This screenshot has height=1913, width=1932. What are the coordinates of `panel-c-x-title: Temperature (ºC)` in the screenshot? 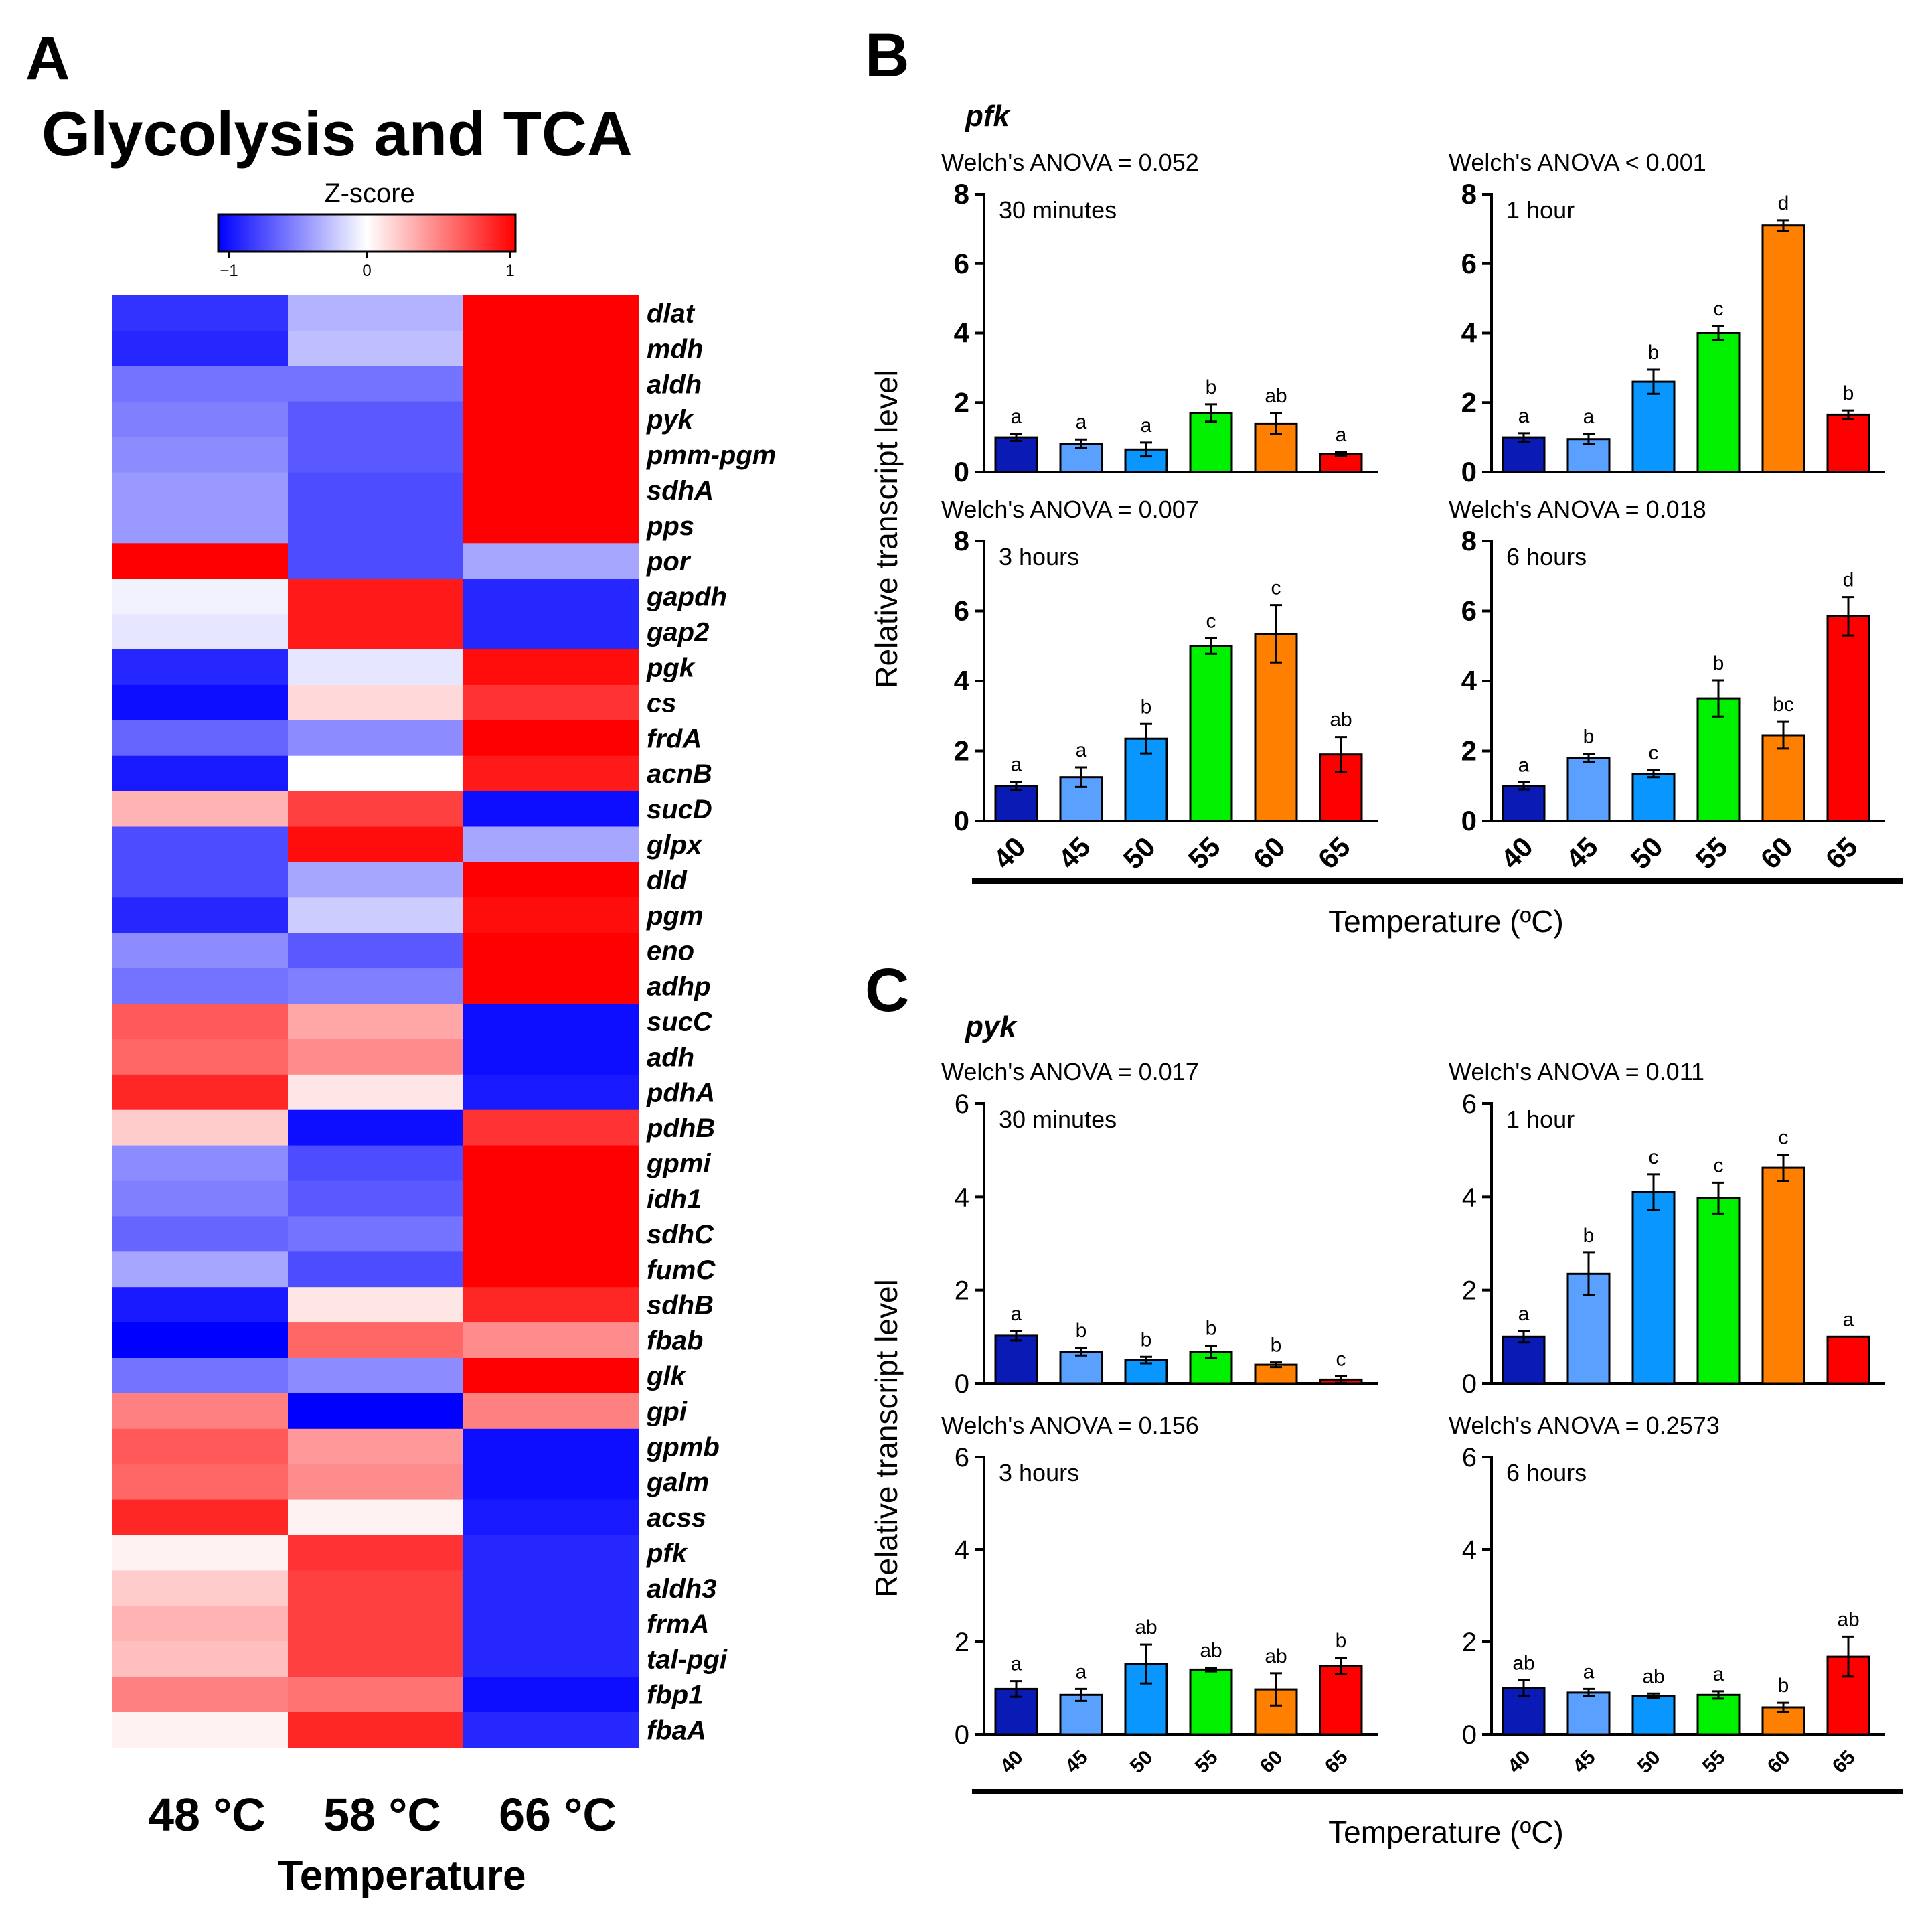 It's located at (1446, 1832).